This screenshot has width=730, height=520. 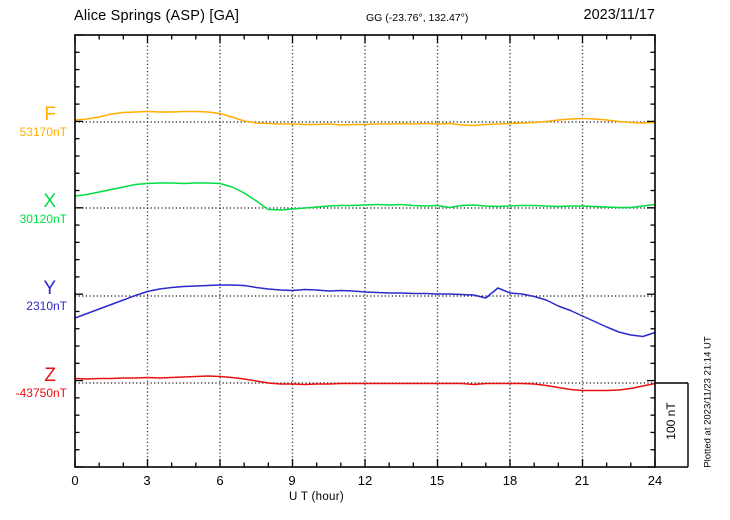 I want to click on x-tick-label-18: 18, so click(x=510, y=480).